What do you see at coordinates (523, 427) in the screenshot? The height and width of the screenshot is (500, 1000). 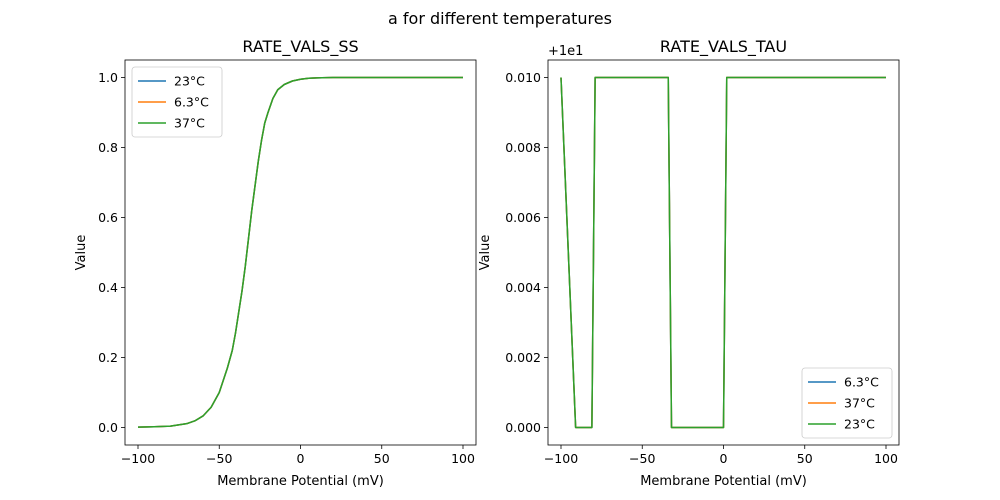 I see `y-tick-label: 0.000` at bounding box center [523, 427].